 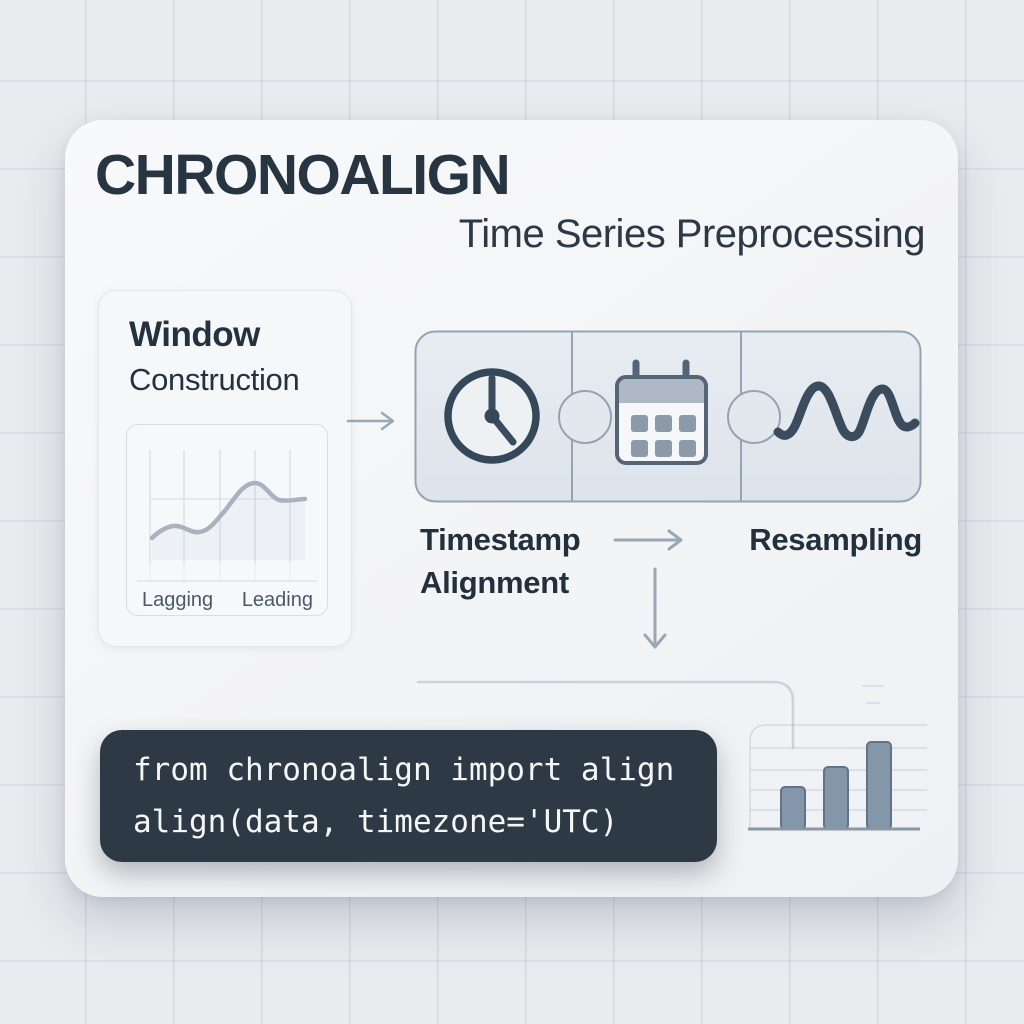 What do you see at coordinates (404, 770) in the screenshot?
I see `code-line-1: from chronoalign import align` at bounding box center [404, 770].